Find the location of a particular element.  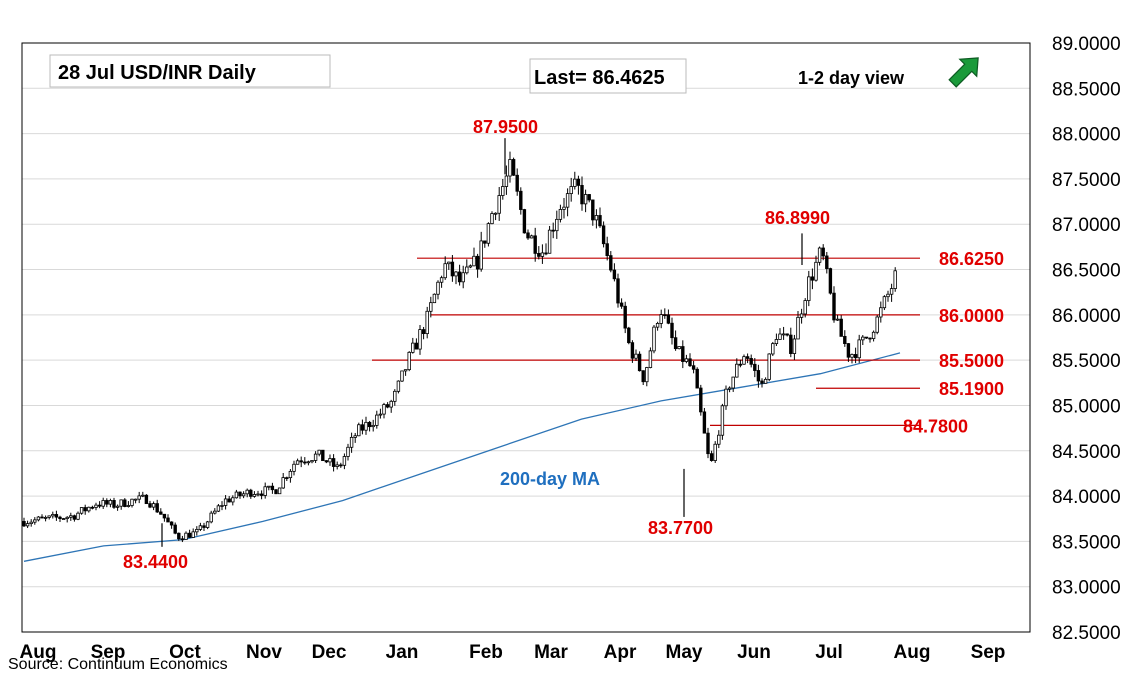

y-tick-label: 86.5000 is located at coordinates (1086, 271).